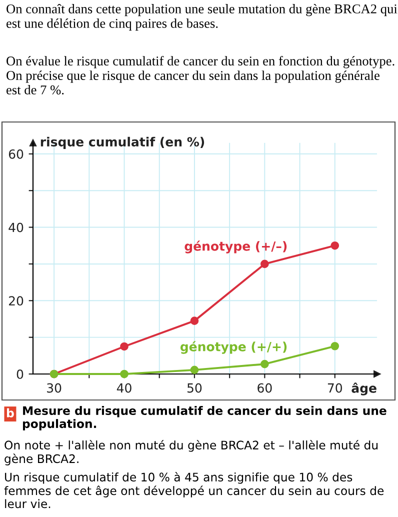  Describe the element at coordinates (191, 453) in the screenshot. I see `text: On note + l'allèle non muté du gène BRCA2 et – l'allèle muté du gène BRCA2.` at that location.